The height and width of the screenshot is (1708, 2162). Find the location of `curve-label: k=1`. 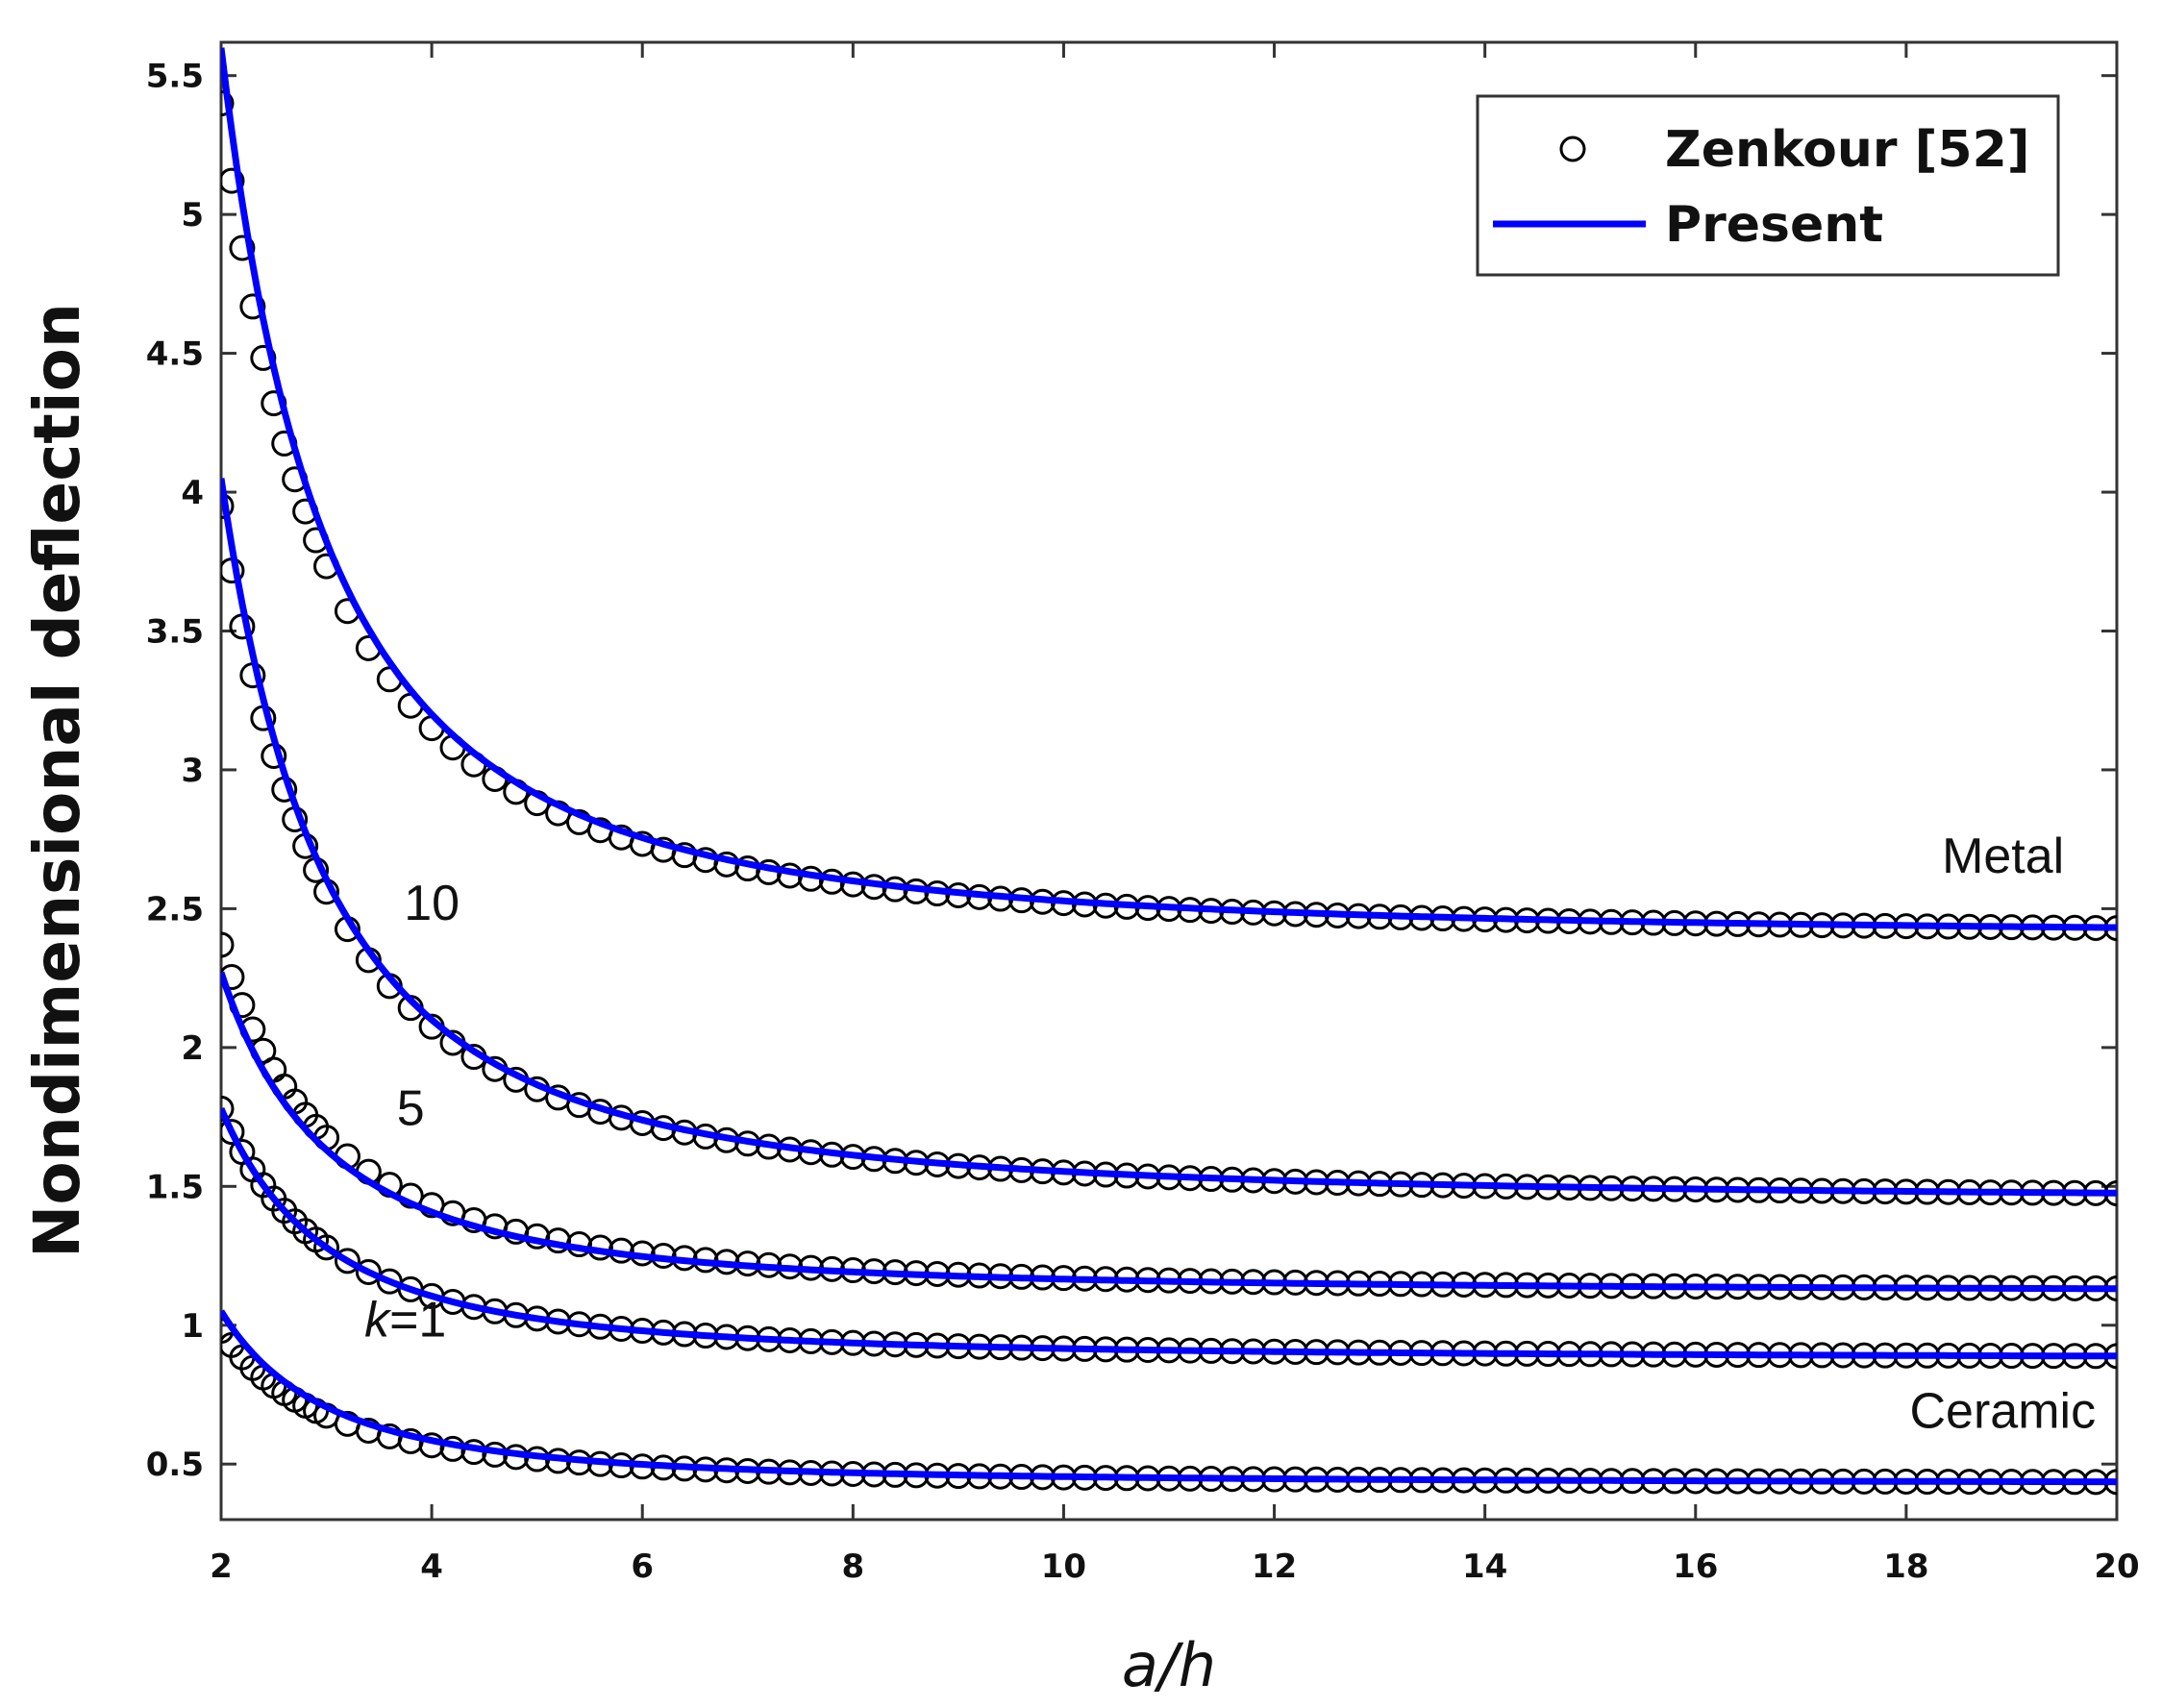

curve-label: k=1 is located at coordinates (405, 1320).